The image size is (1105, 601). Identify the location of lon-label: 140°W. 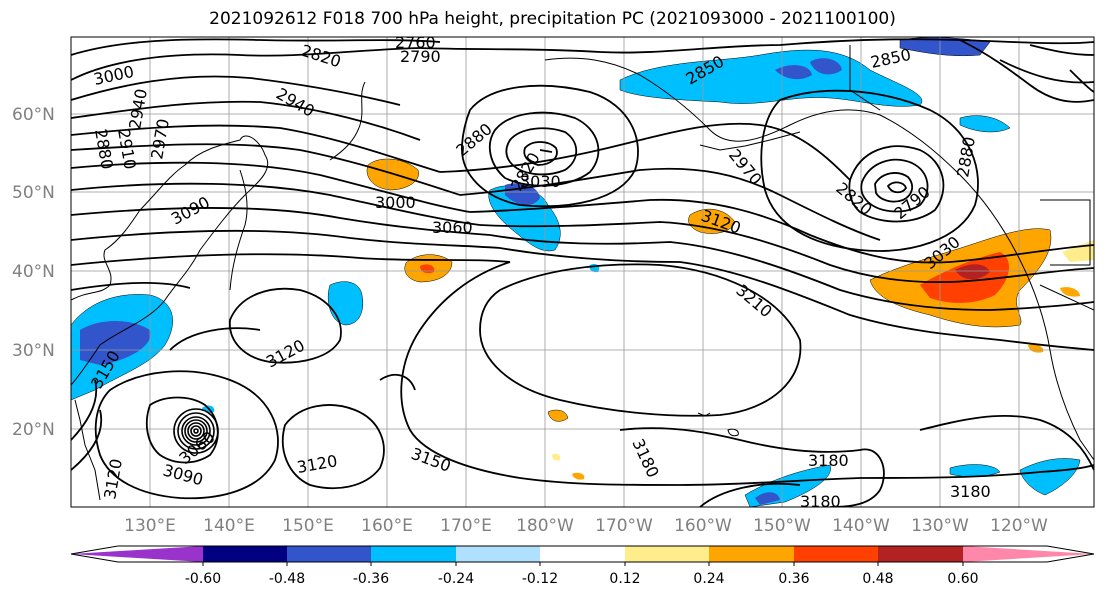
(861, 526).